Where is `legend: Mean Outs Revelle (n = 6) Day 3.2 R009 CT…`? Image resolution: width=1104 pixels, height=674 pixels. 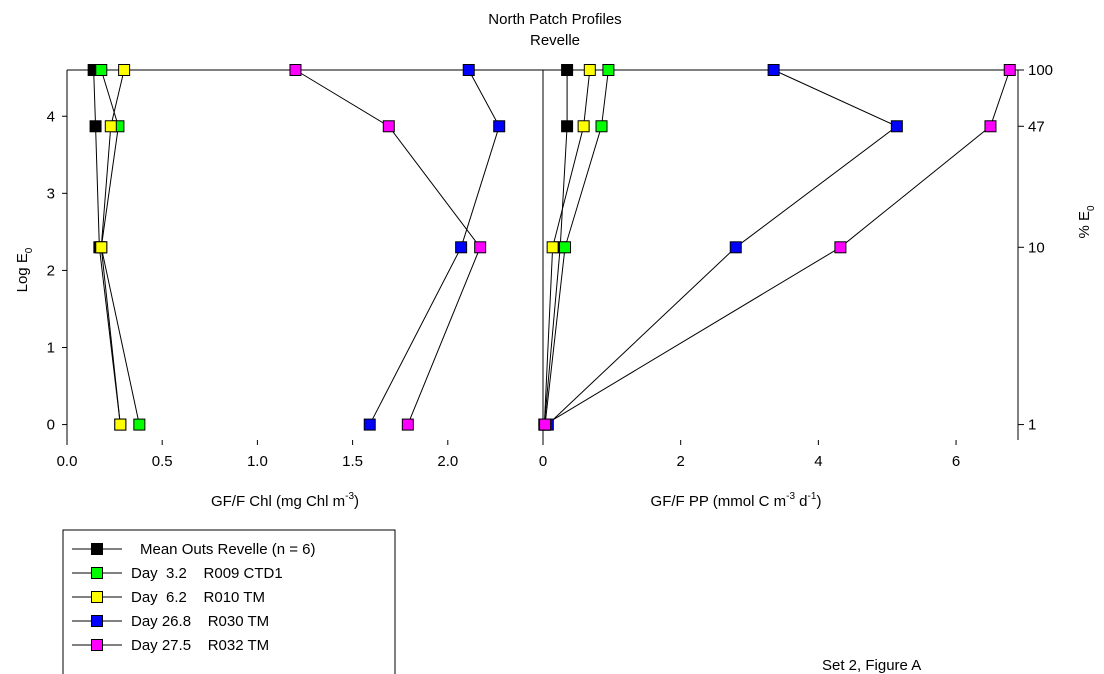
legend: Mean Outs Revelle (n = 6) Day 3.2 R009 CT… is located at coordinates (229, 601).